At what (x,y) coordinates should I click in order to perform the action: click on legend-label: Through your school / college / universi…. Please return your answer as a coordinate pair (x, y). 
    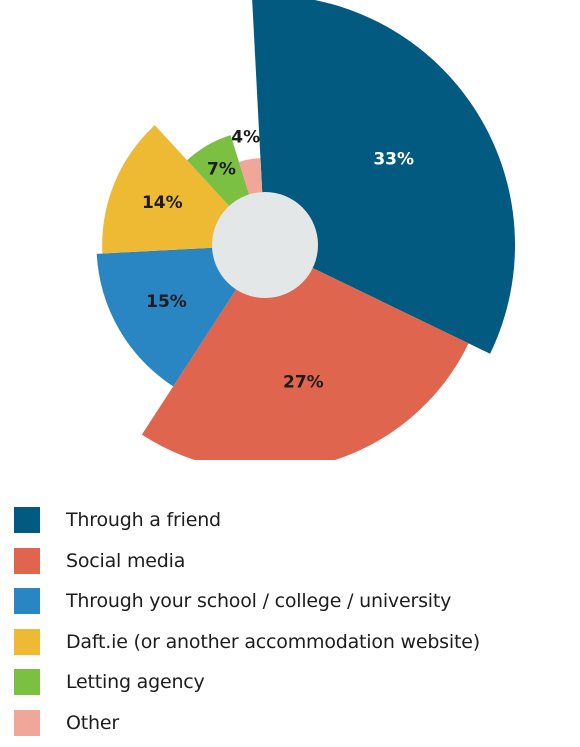
    Looking at the image, I should click on (258, 601).